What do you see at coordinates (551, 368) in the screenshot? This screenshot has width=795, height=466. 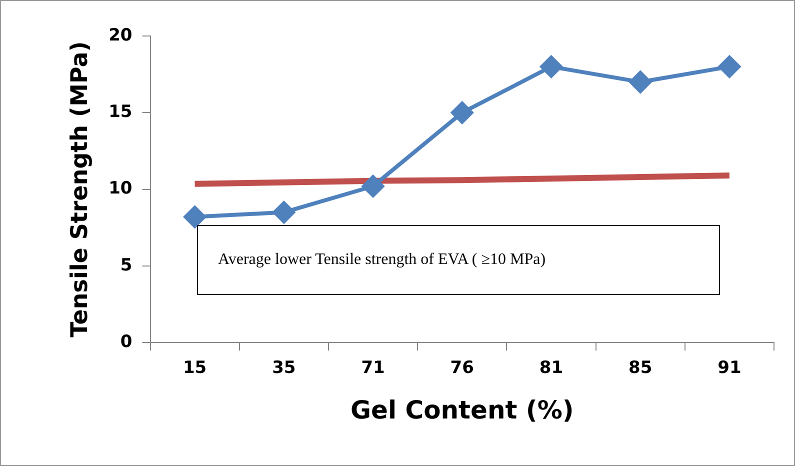 I see `x-tick-label: 81` at bounding box center [551, 368].